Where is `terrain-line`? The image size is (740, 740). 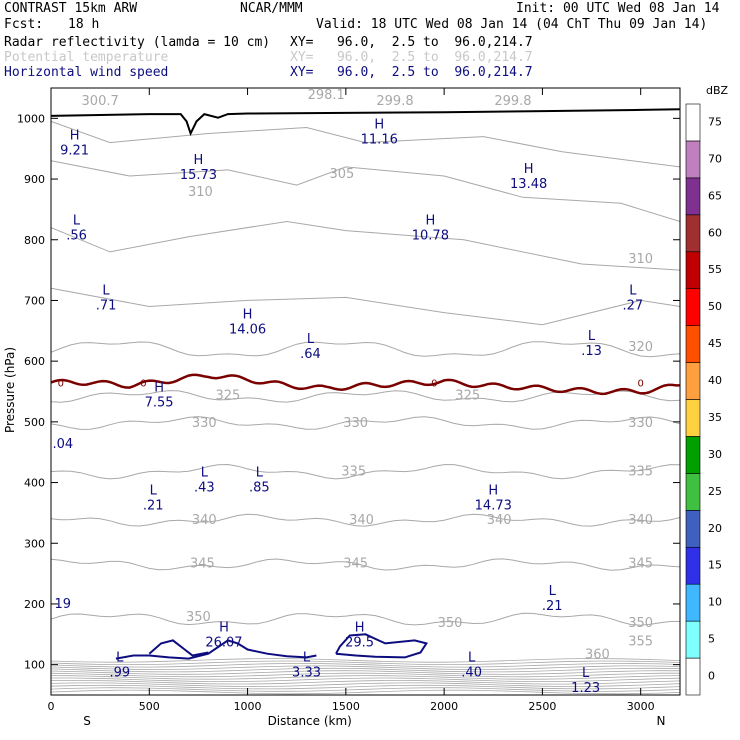
terrain-line is located at coordinates (365, 122).